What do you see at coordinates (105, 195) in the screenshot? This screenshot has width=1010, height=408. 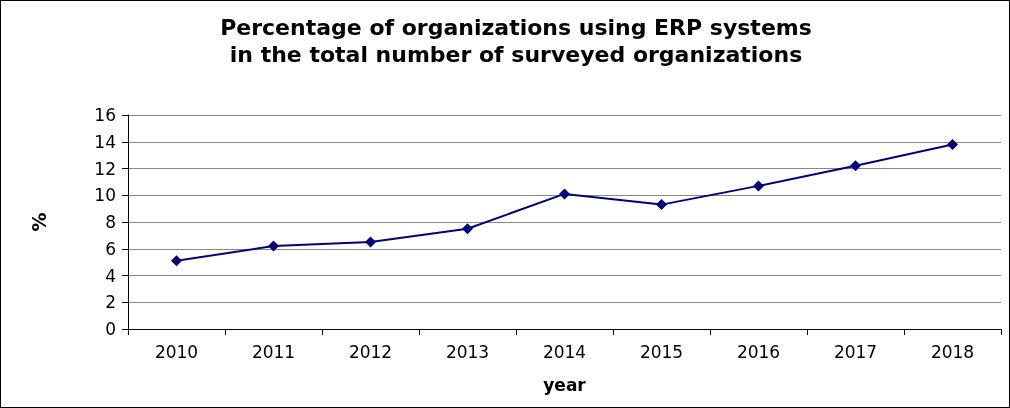 I see `y-tick-label: 10` at bounding box center [105, 195].